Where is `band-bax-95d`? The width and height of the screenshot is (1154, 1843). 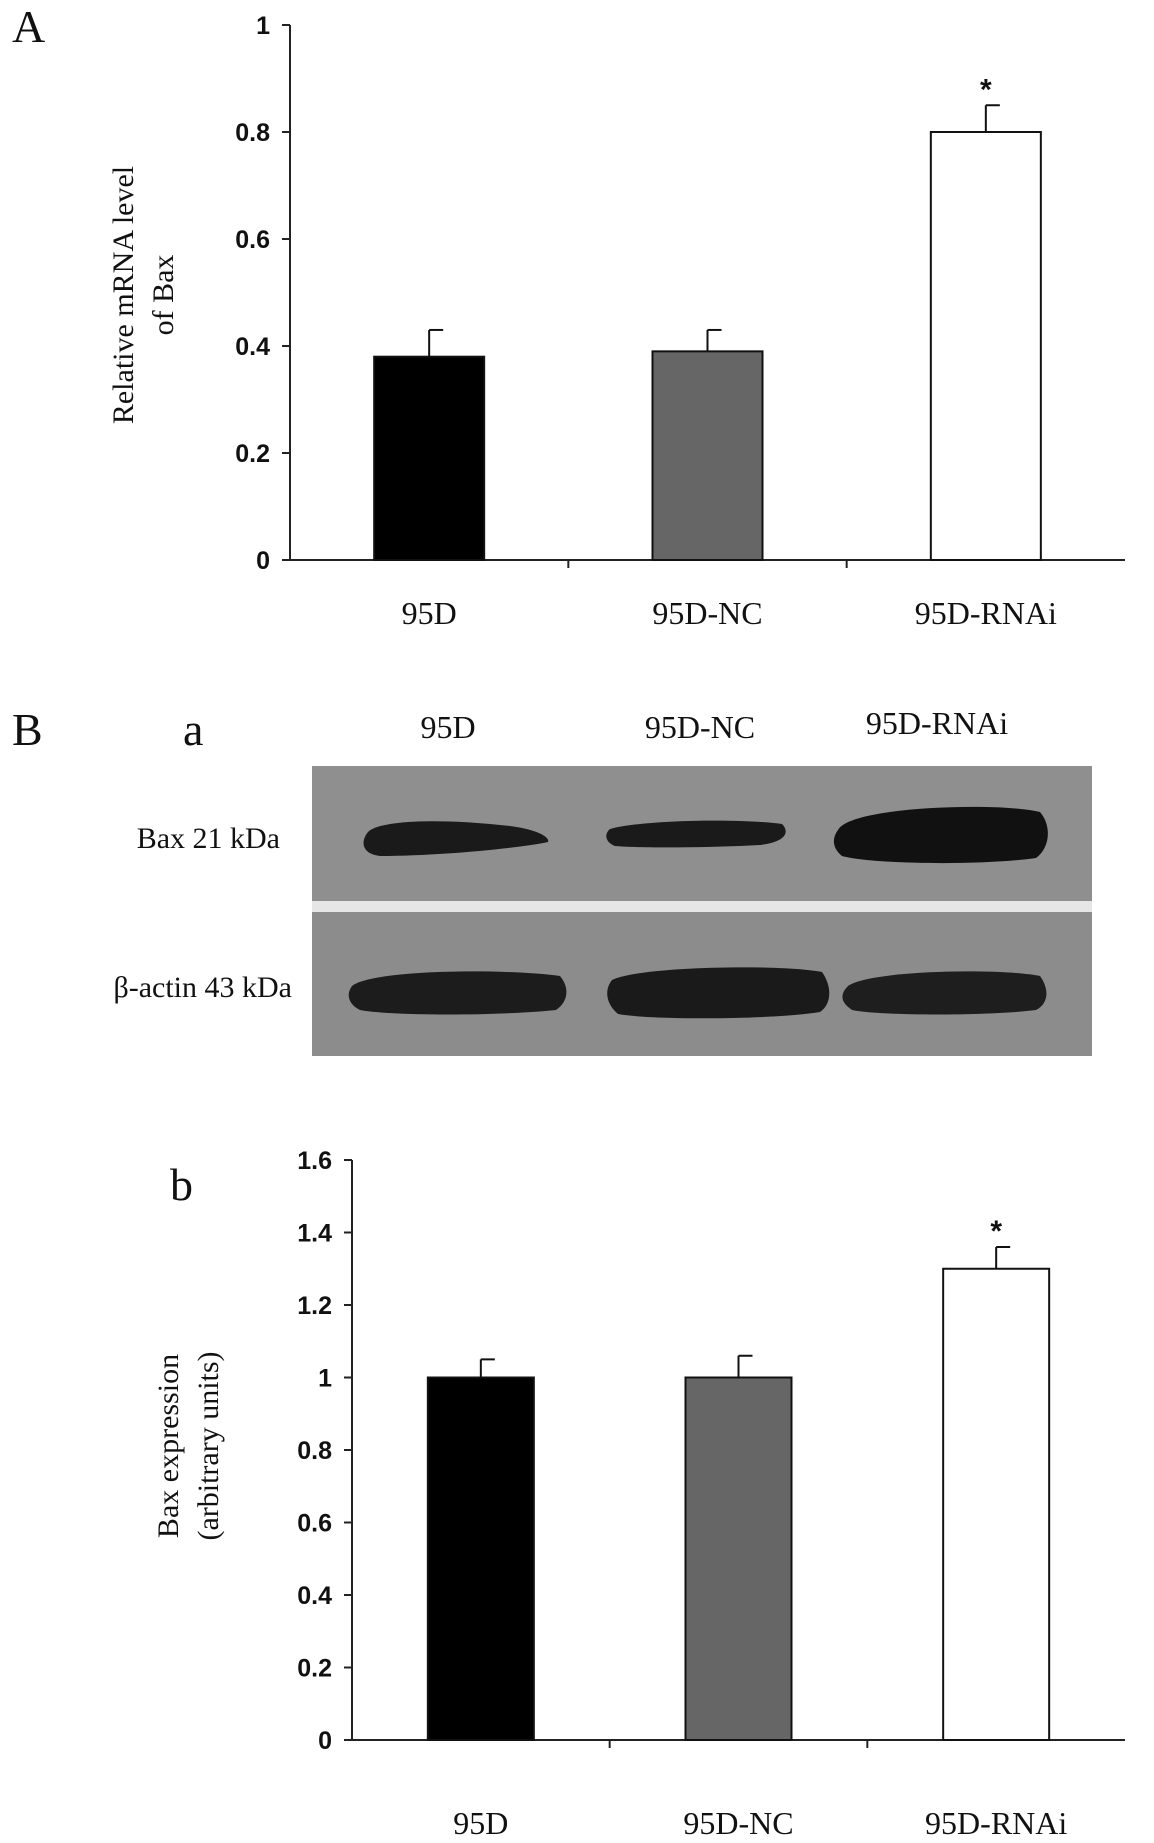 band-bax-95d is located at coordinates (456, 838).